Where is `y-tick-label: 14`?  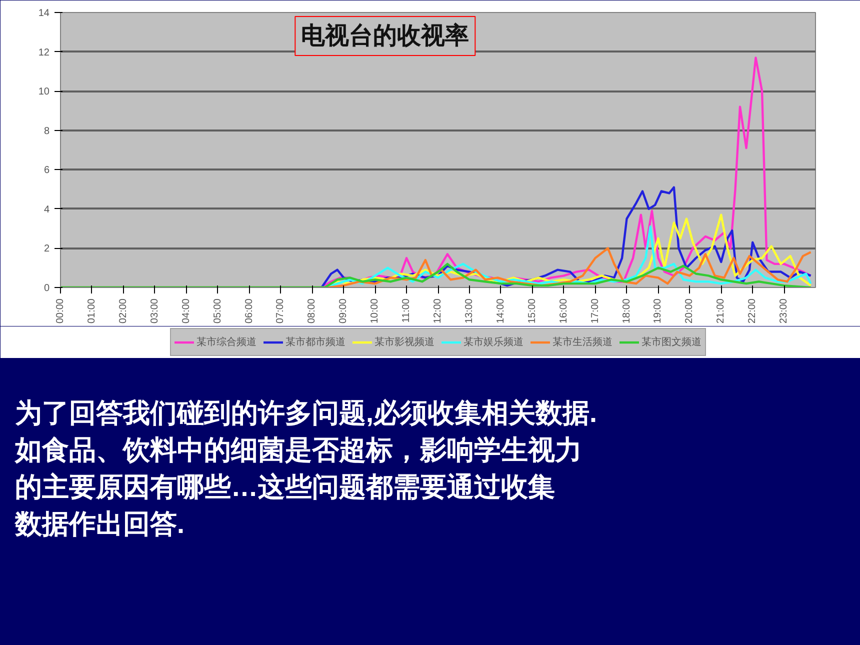
y-tick-label: 14 is located at coordinates (44, 13).